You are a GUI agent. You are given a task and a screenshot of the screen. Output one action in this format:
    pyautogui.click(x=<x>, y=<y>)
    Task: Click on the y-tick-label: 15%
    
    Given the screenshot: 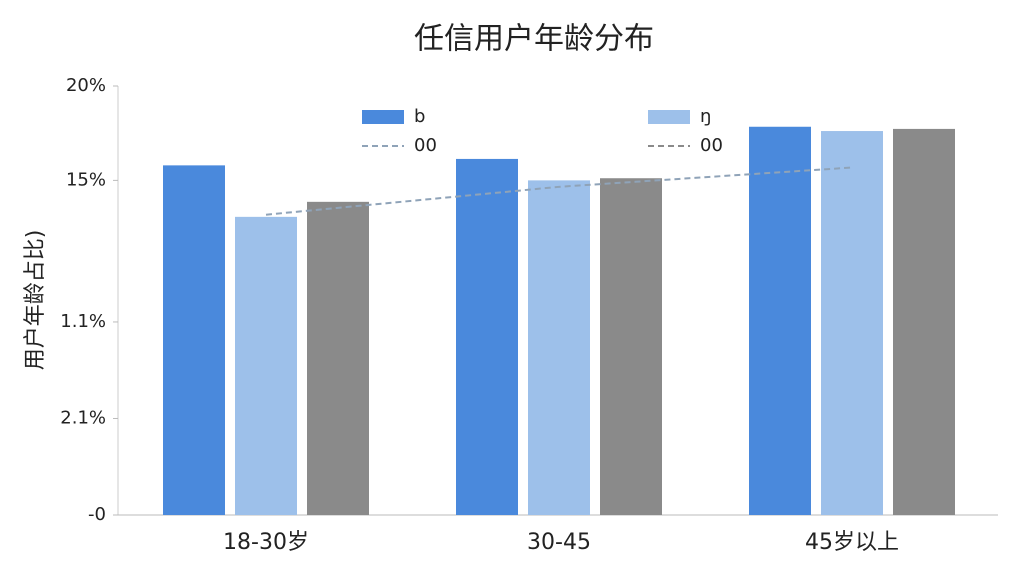 What is the action you would take?
    pyautogui.click(x=86, y=179)
    